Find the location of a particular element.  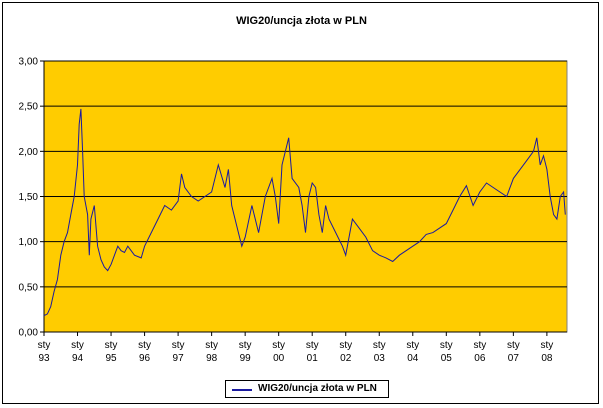

x-tick-label-year: 00 is located at coordinates (279, 358).